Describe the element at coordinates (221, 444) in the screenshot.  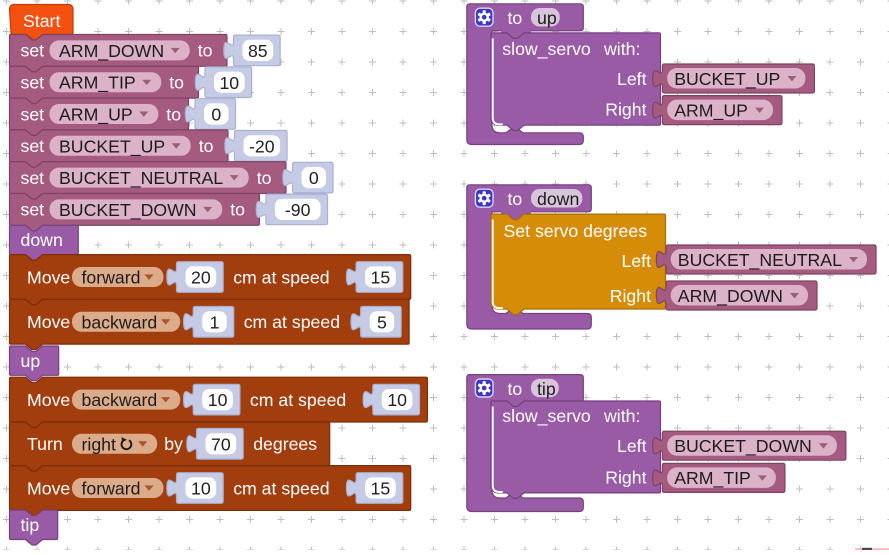
I see `svg-text: 70` at that location.